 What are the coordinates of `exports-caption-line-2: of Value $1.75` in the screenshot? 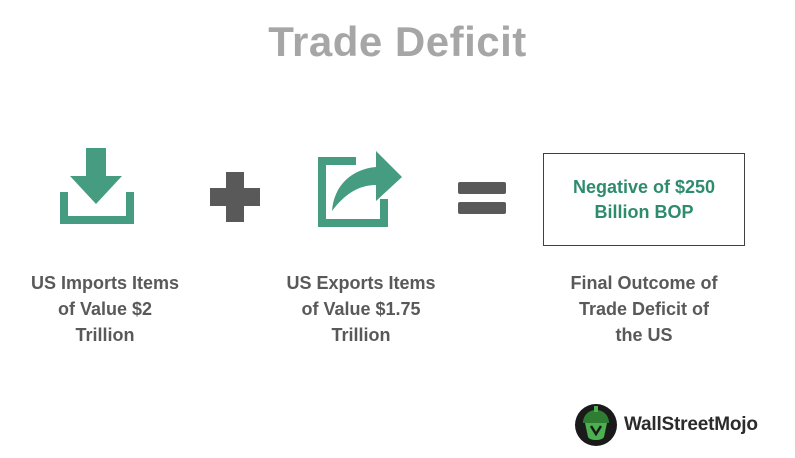 It's located at (361, 309).